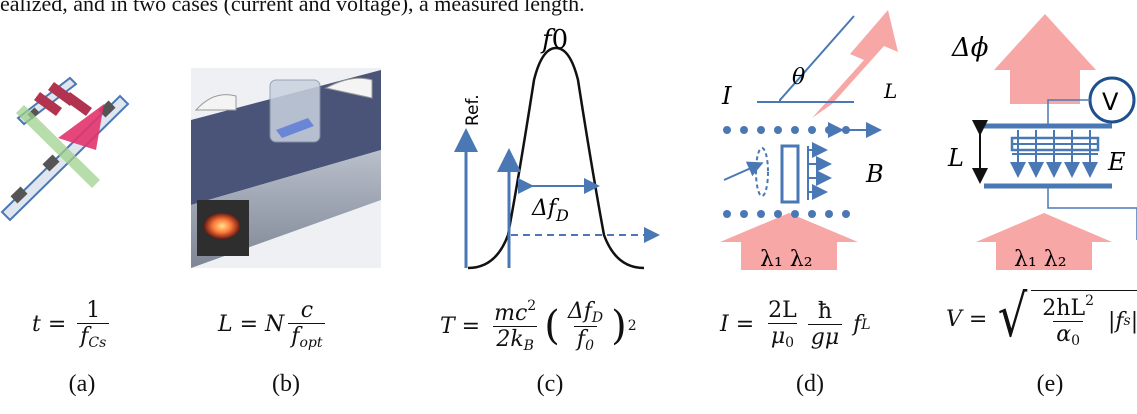  Describe the element at coordinates (286, 384) in the screenshot. I see `panel-label-b: (b)` at that location.